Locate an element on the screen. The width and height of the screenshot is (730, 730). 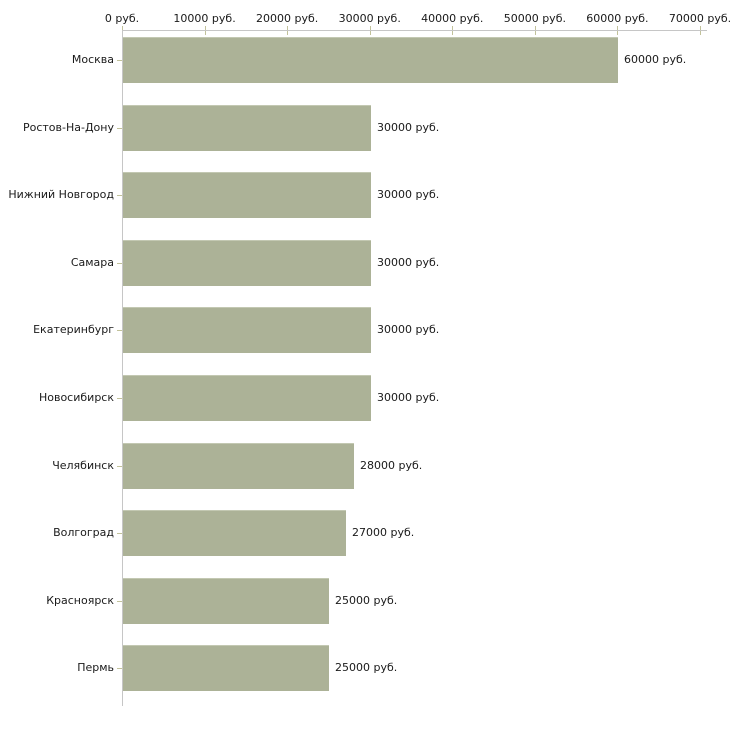
y-axis-line is located at coordinates (122, 368).